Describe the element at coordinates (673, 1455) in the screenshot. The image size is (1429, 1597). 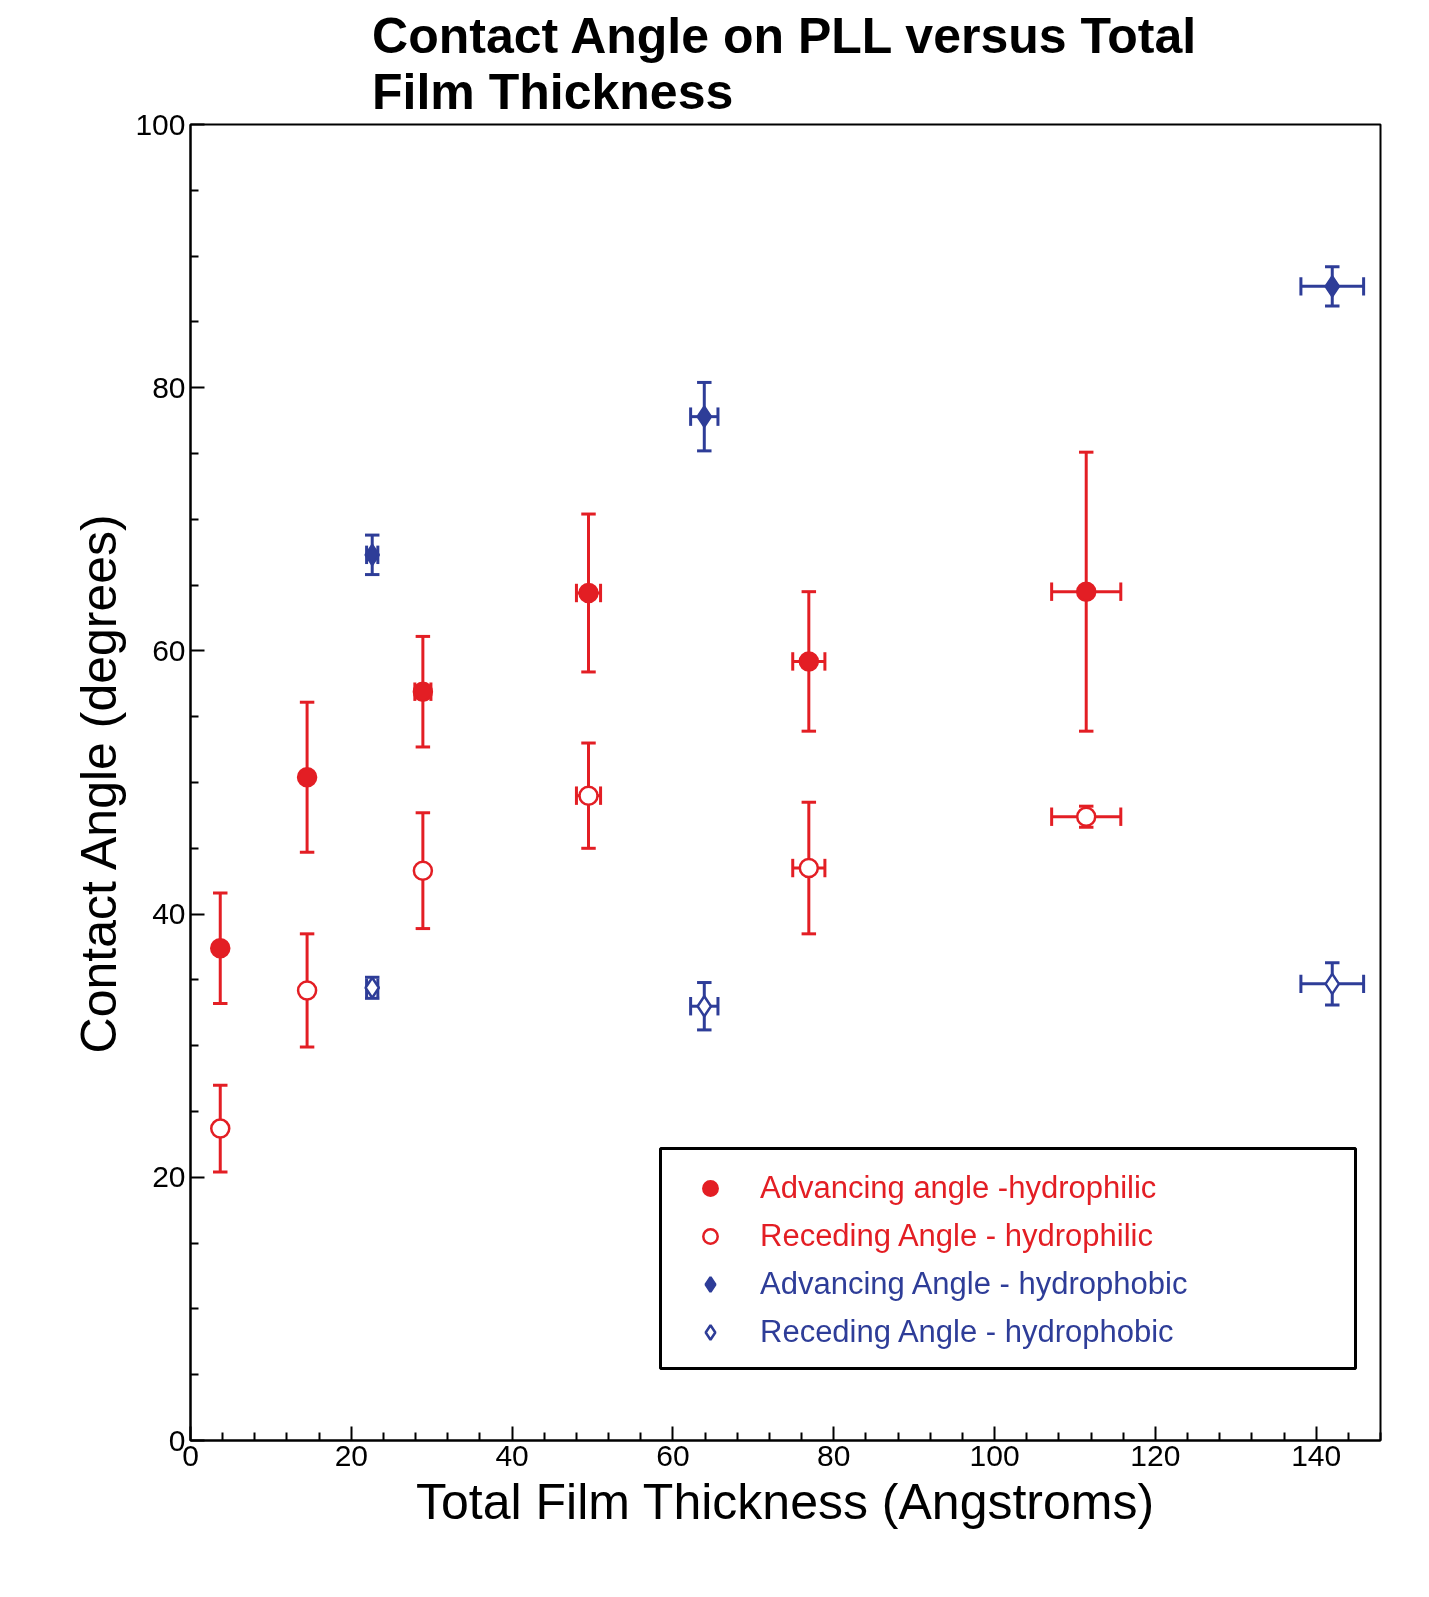
I see `x-tick-label: 60` at that location.